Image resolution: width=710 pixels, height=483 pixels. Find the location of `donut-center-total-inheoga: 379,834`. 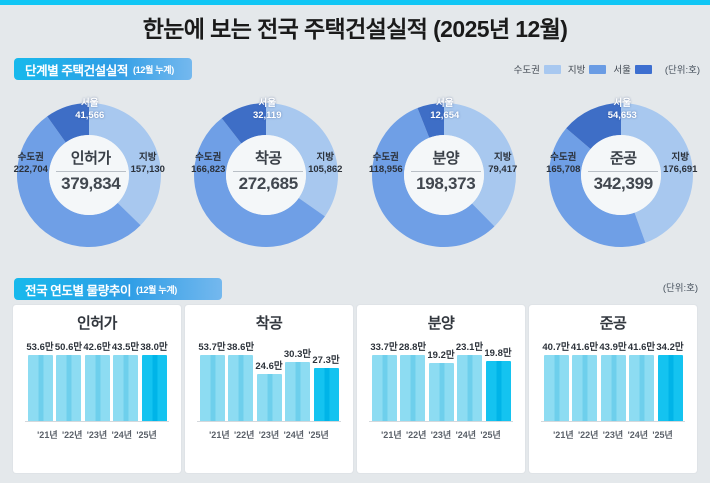

donut-center-total-inheoga: 379,834 is located at coordinates (91, 183).